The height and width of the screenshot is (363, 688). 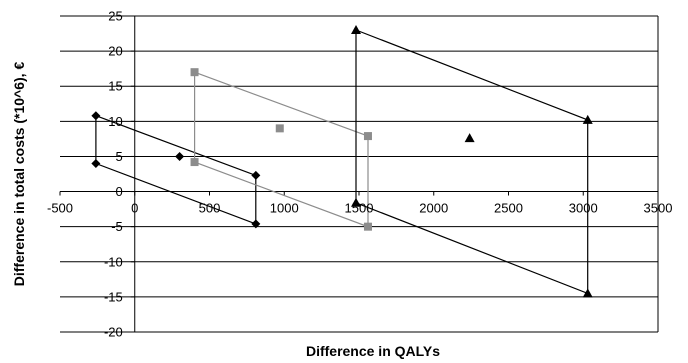 What do you see at coordinates (113, 296) in the screenshot?
I see `y-tick-label: -15` at bounding box center [113, 296].